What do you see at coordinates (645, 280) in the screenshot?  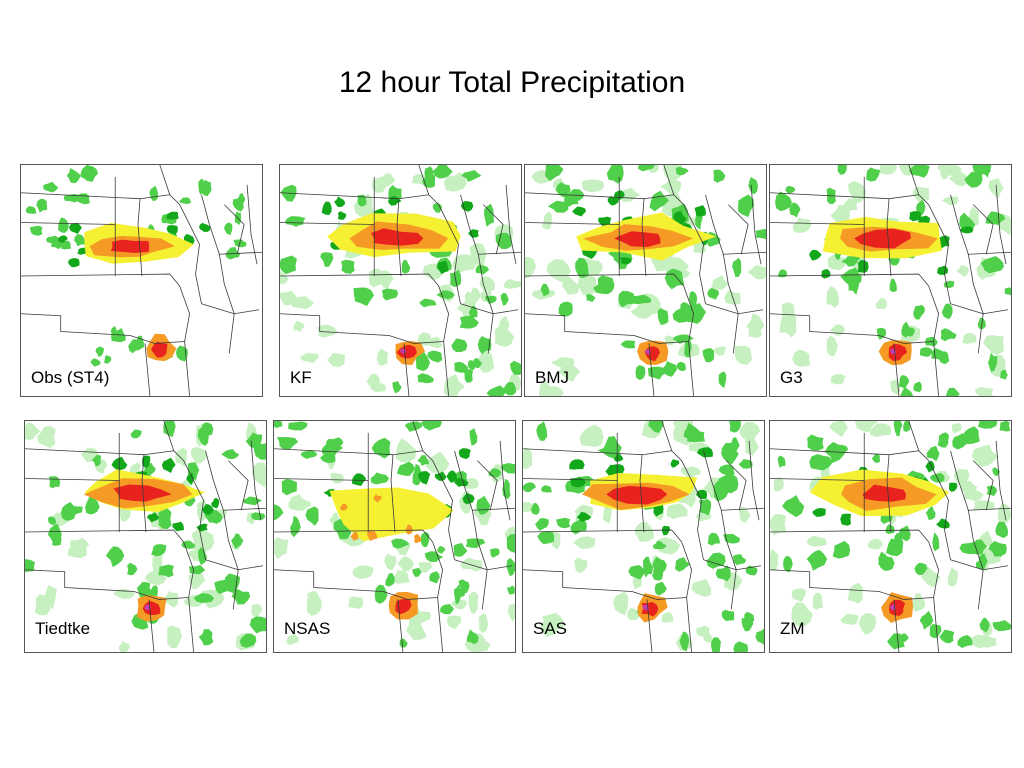 I see `precip-map-bmj` at bounding box center [645, 280].